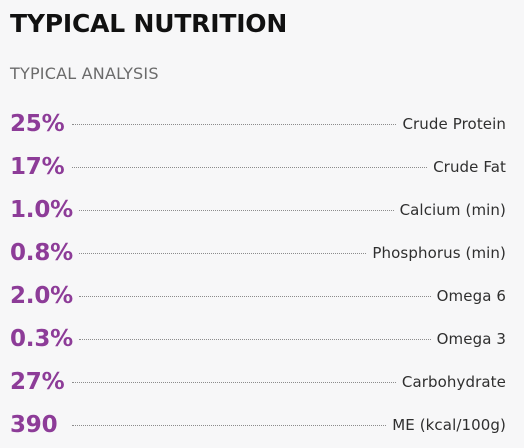  Describe the element at coordinates (471, 295) in the screenshot. I see `nutrient-label: Omega 6` at that location.